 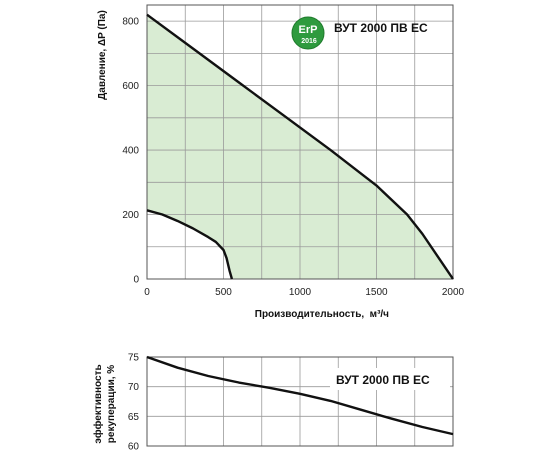 I want to click on efficiency-y-axis-label-line1: эффективность, so click(x=98, y=403).